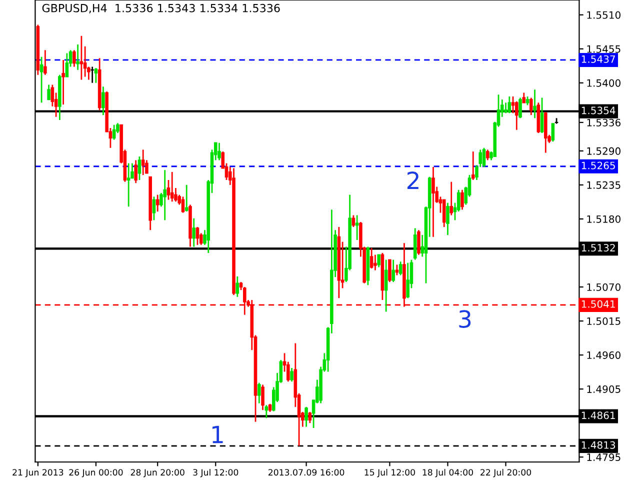  Describe the element at coordinates (215, 473) in the screenshot. I see `x-tick-label: 3 Jul 12:00` at that location.